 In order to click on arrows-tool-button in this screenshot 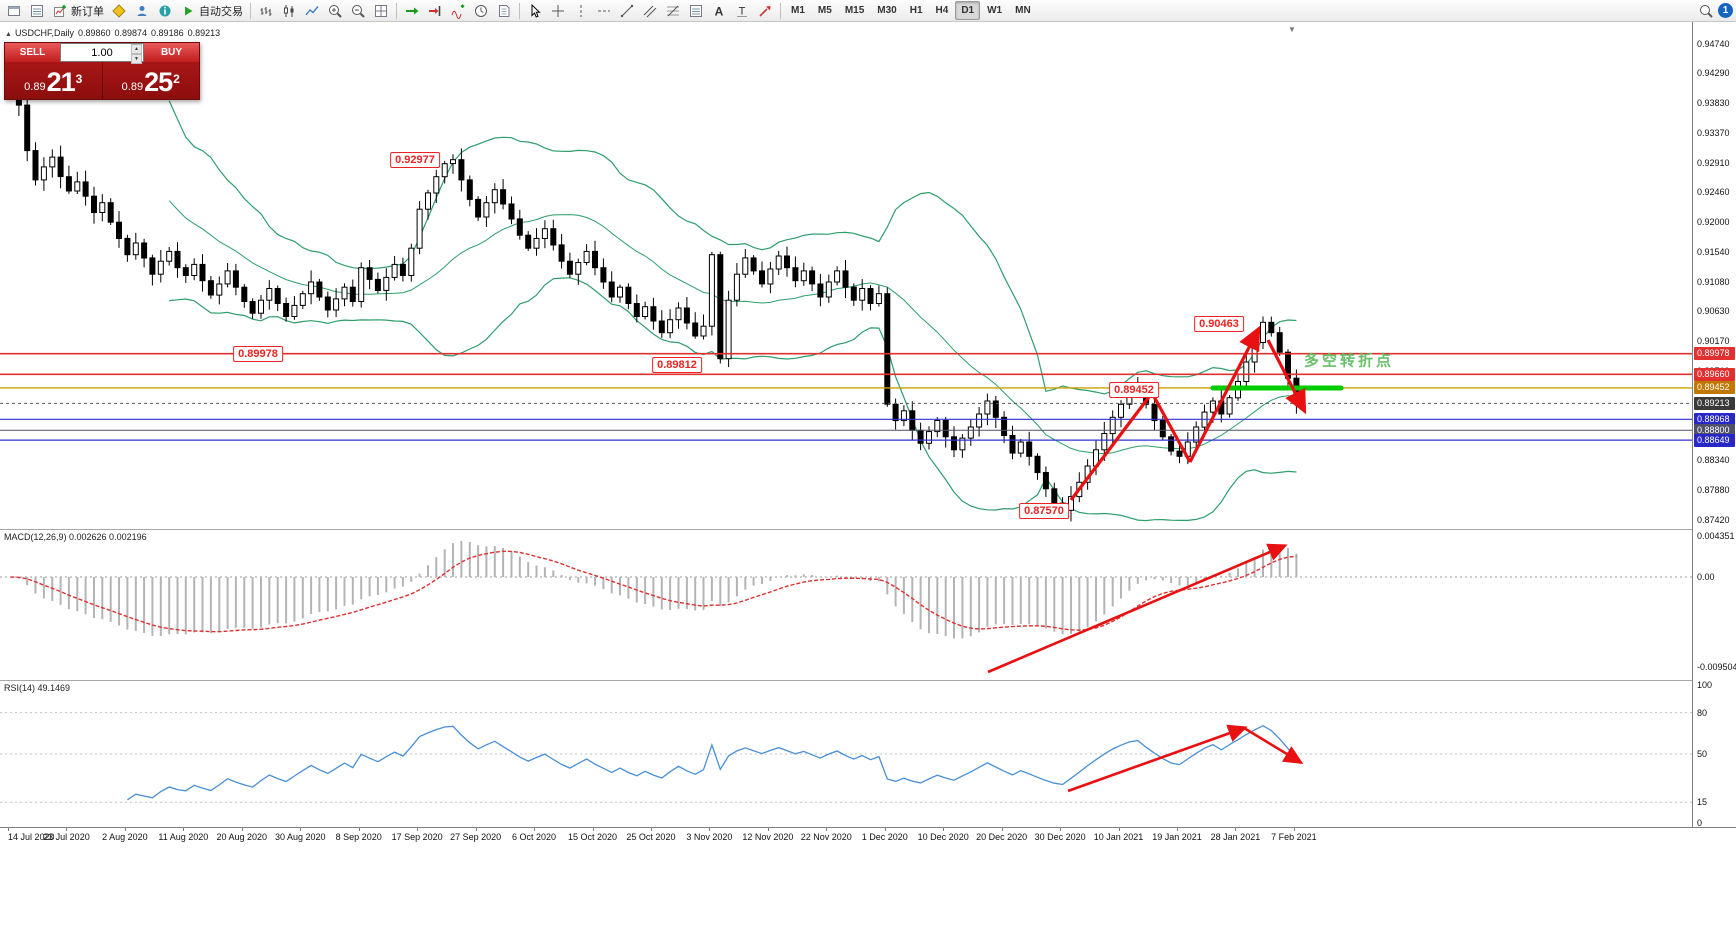, I will do `click(765, 11)`.